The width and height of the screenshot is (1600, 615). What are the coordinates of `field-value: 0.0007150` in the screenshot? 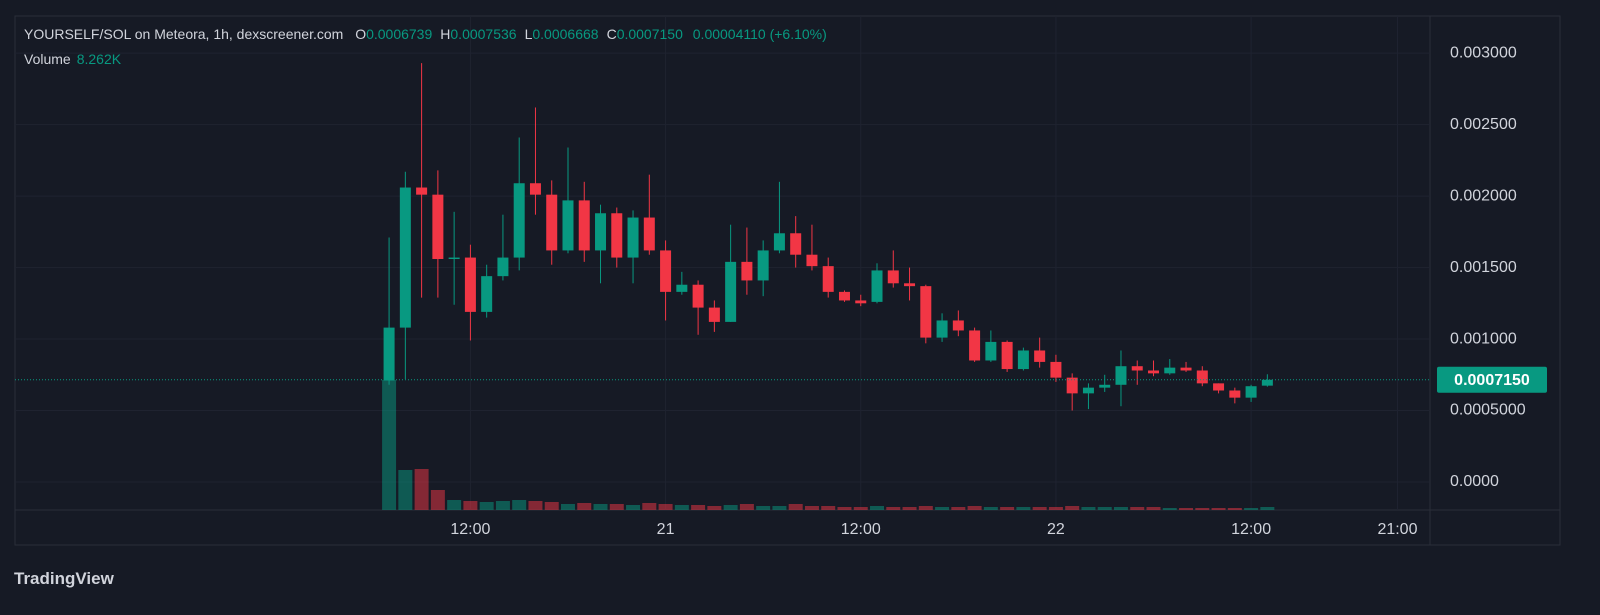 It's located at (649, 34).